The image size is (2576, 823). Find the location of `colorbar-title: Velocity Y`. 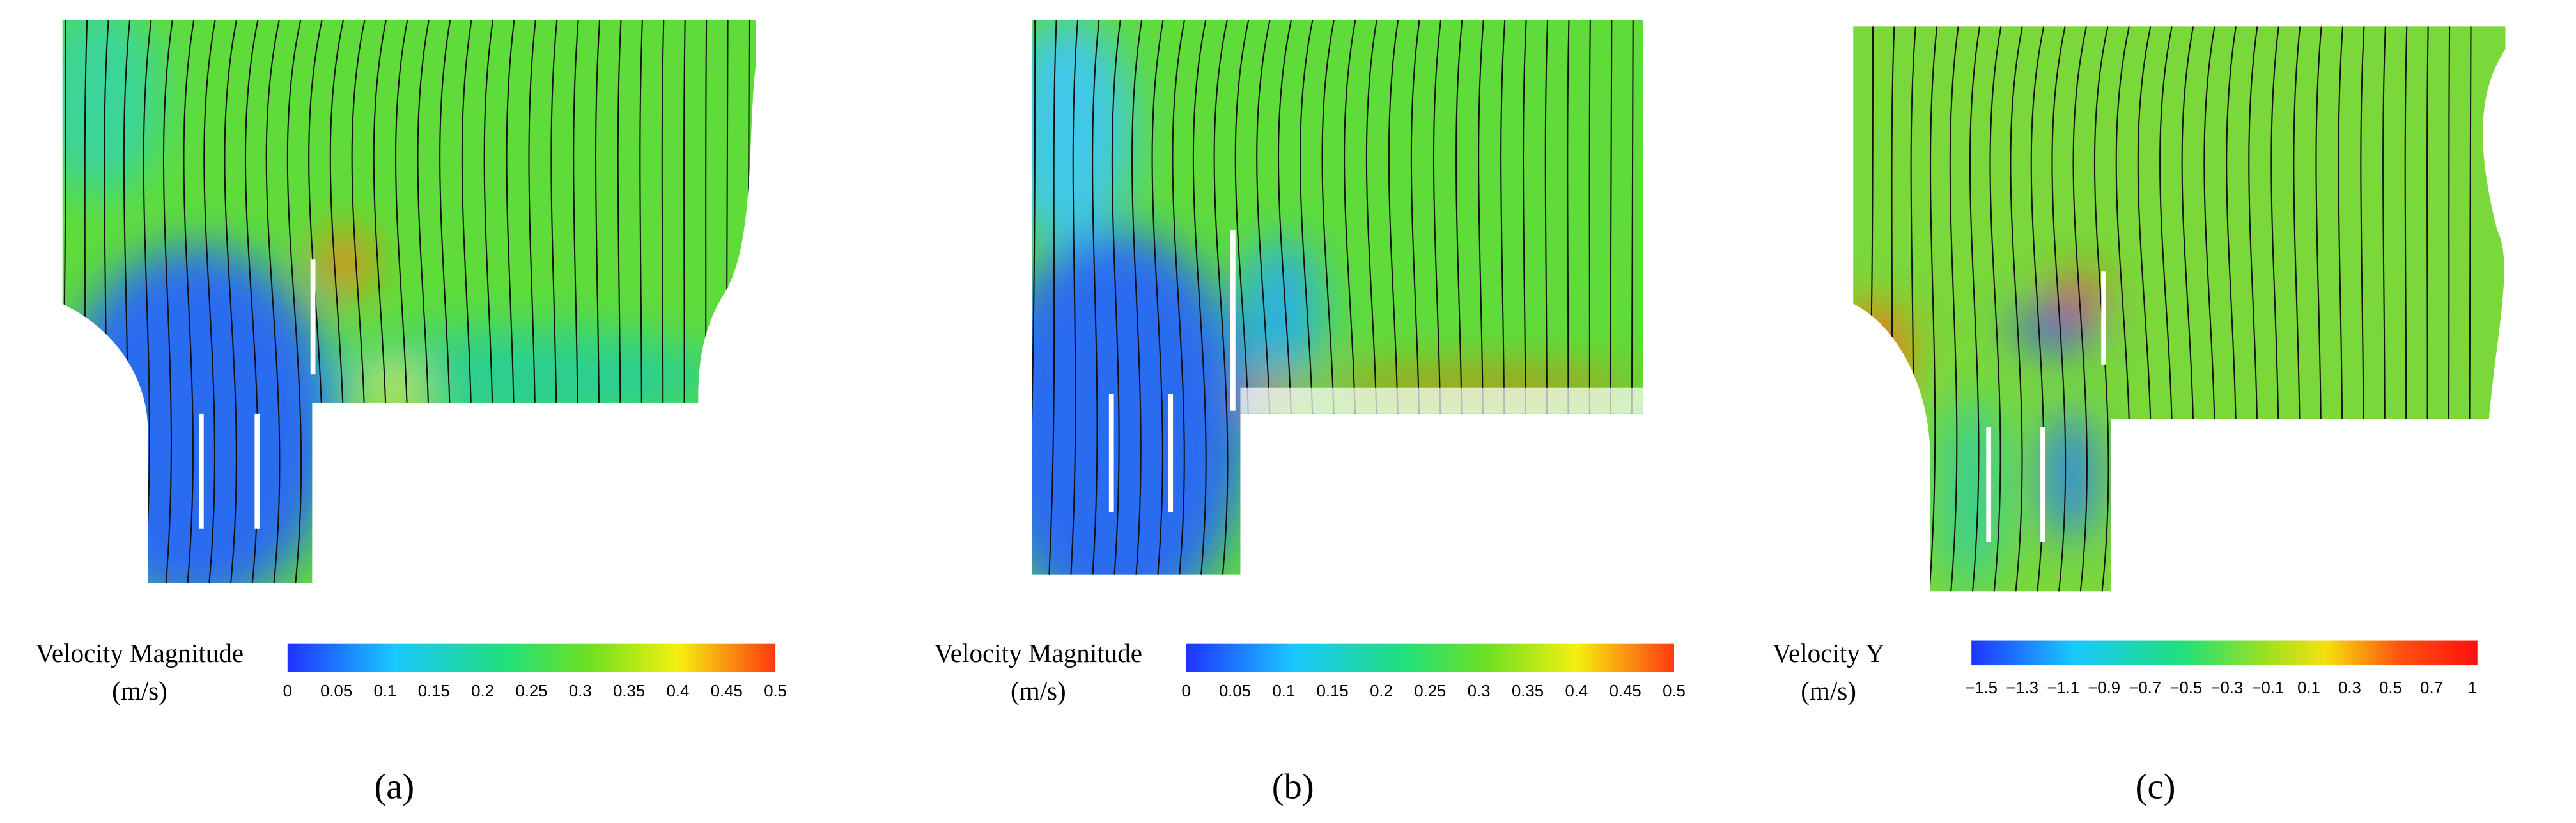

colorbar-title: Velocity Y is located at coordinates (1828, 653).